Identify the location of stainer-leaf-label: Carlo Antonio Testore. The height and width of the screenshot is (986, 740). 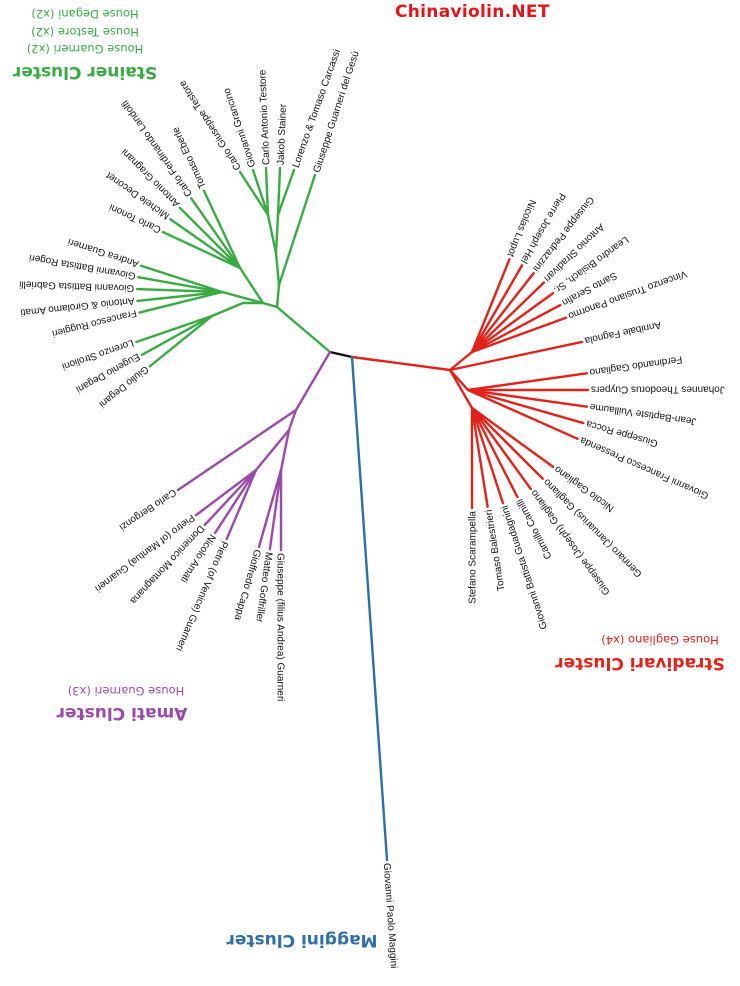
(264, 117).